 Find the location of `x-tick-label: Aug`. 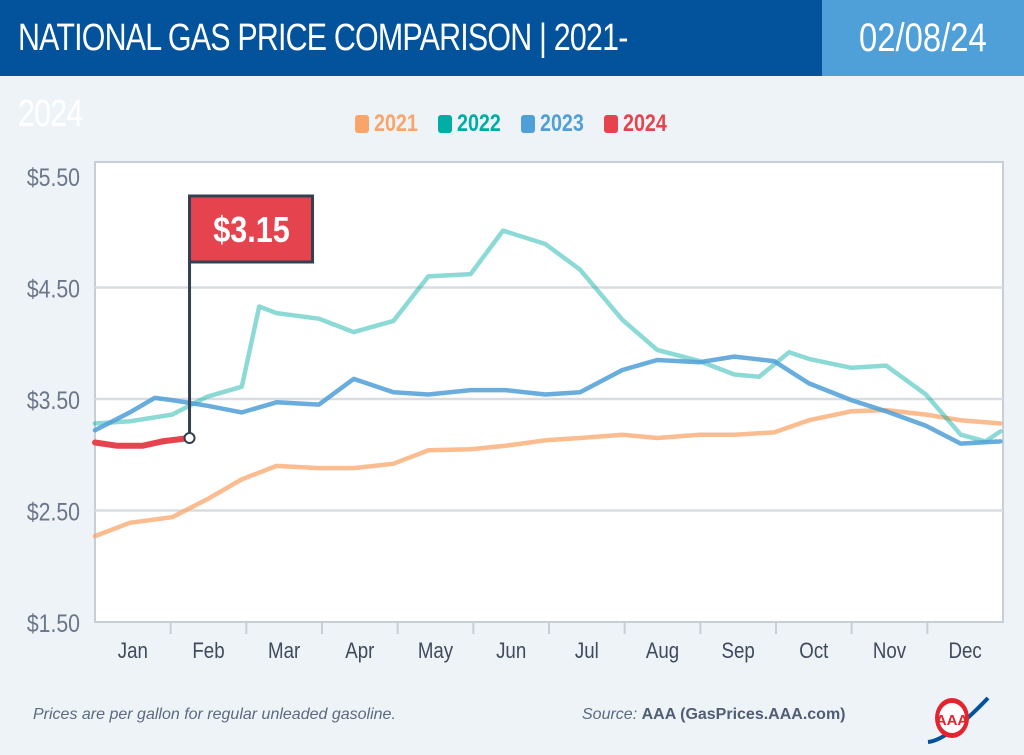

x-tick-label: Aug is located at coordinates (662, 652).